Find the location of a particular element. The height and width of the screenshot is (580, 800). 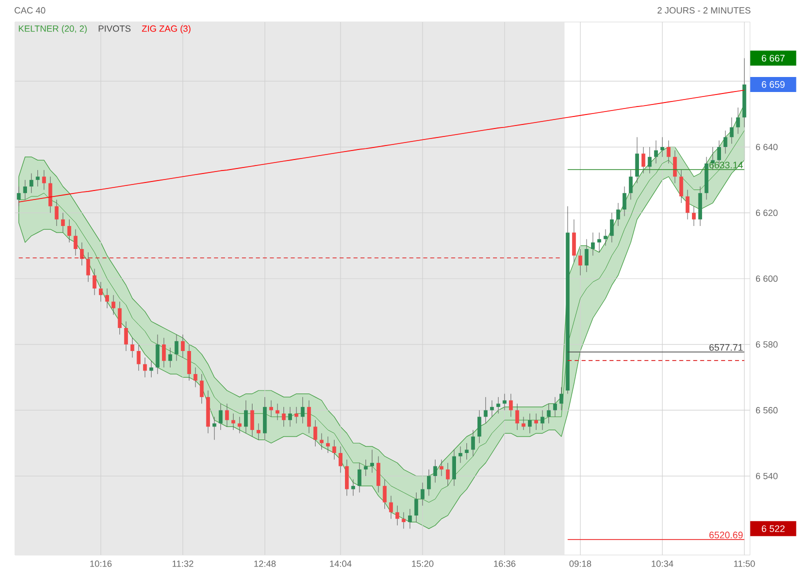

data-label: 6577.71 is located at coordinates (726, 347).